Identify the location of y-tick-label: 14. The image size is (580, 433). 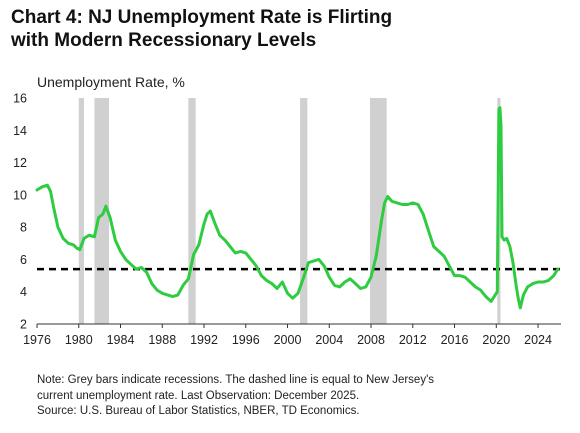
(20, 131).